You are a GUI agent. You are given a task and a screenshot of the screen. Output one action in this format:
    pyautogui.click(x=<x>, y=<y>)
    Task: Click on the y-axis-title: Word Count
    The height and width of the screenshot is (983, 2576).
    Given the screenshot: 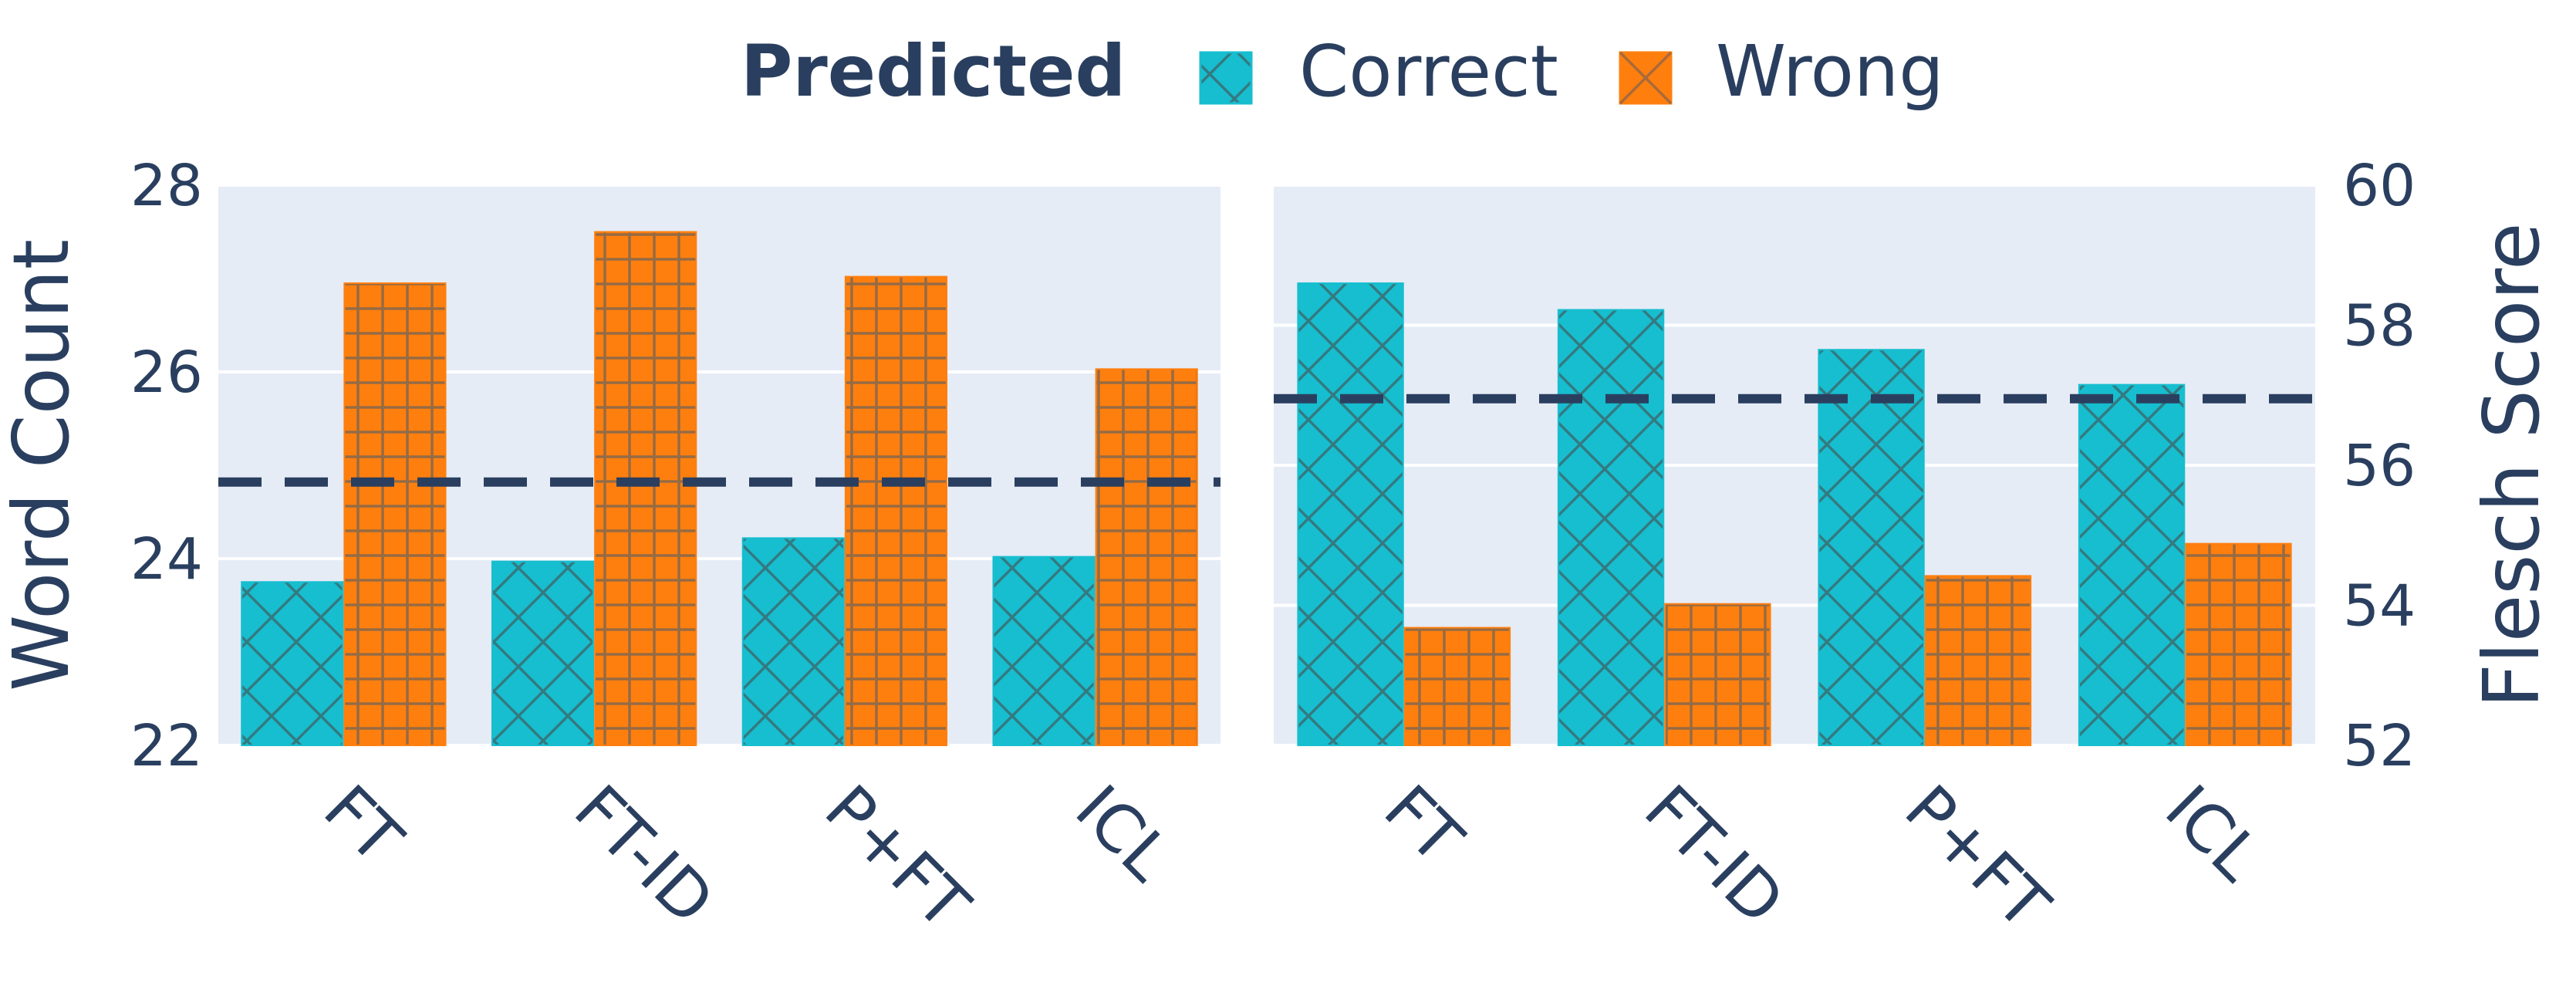 What is the action you would take?
    pyautogui.click(x=43, y=465)
    